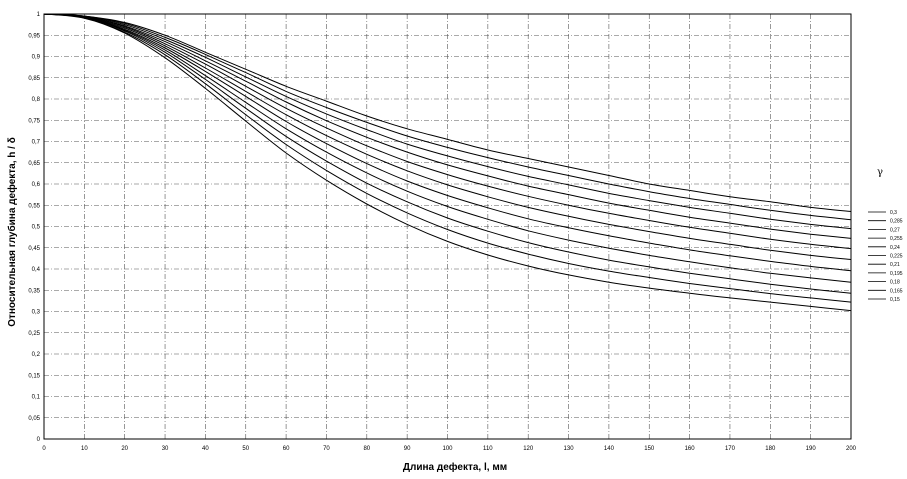  Describe the element at coordinates (896, 291) in the screenshot. I see `legend-label: 0,165` at that location.